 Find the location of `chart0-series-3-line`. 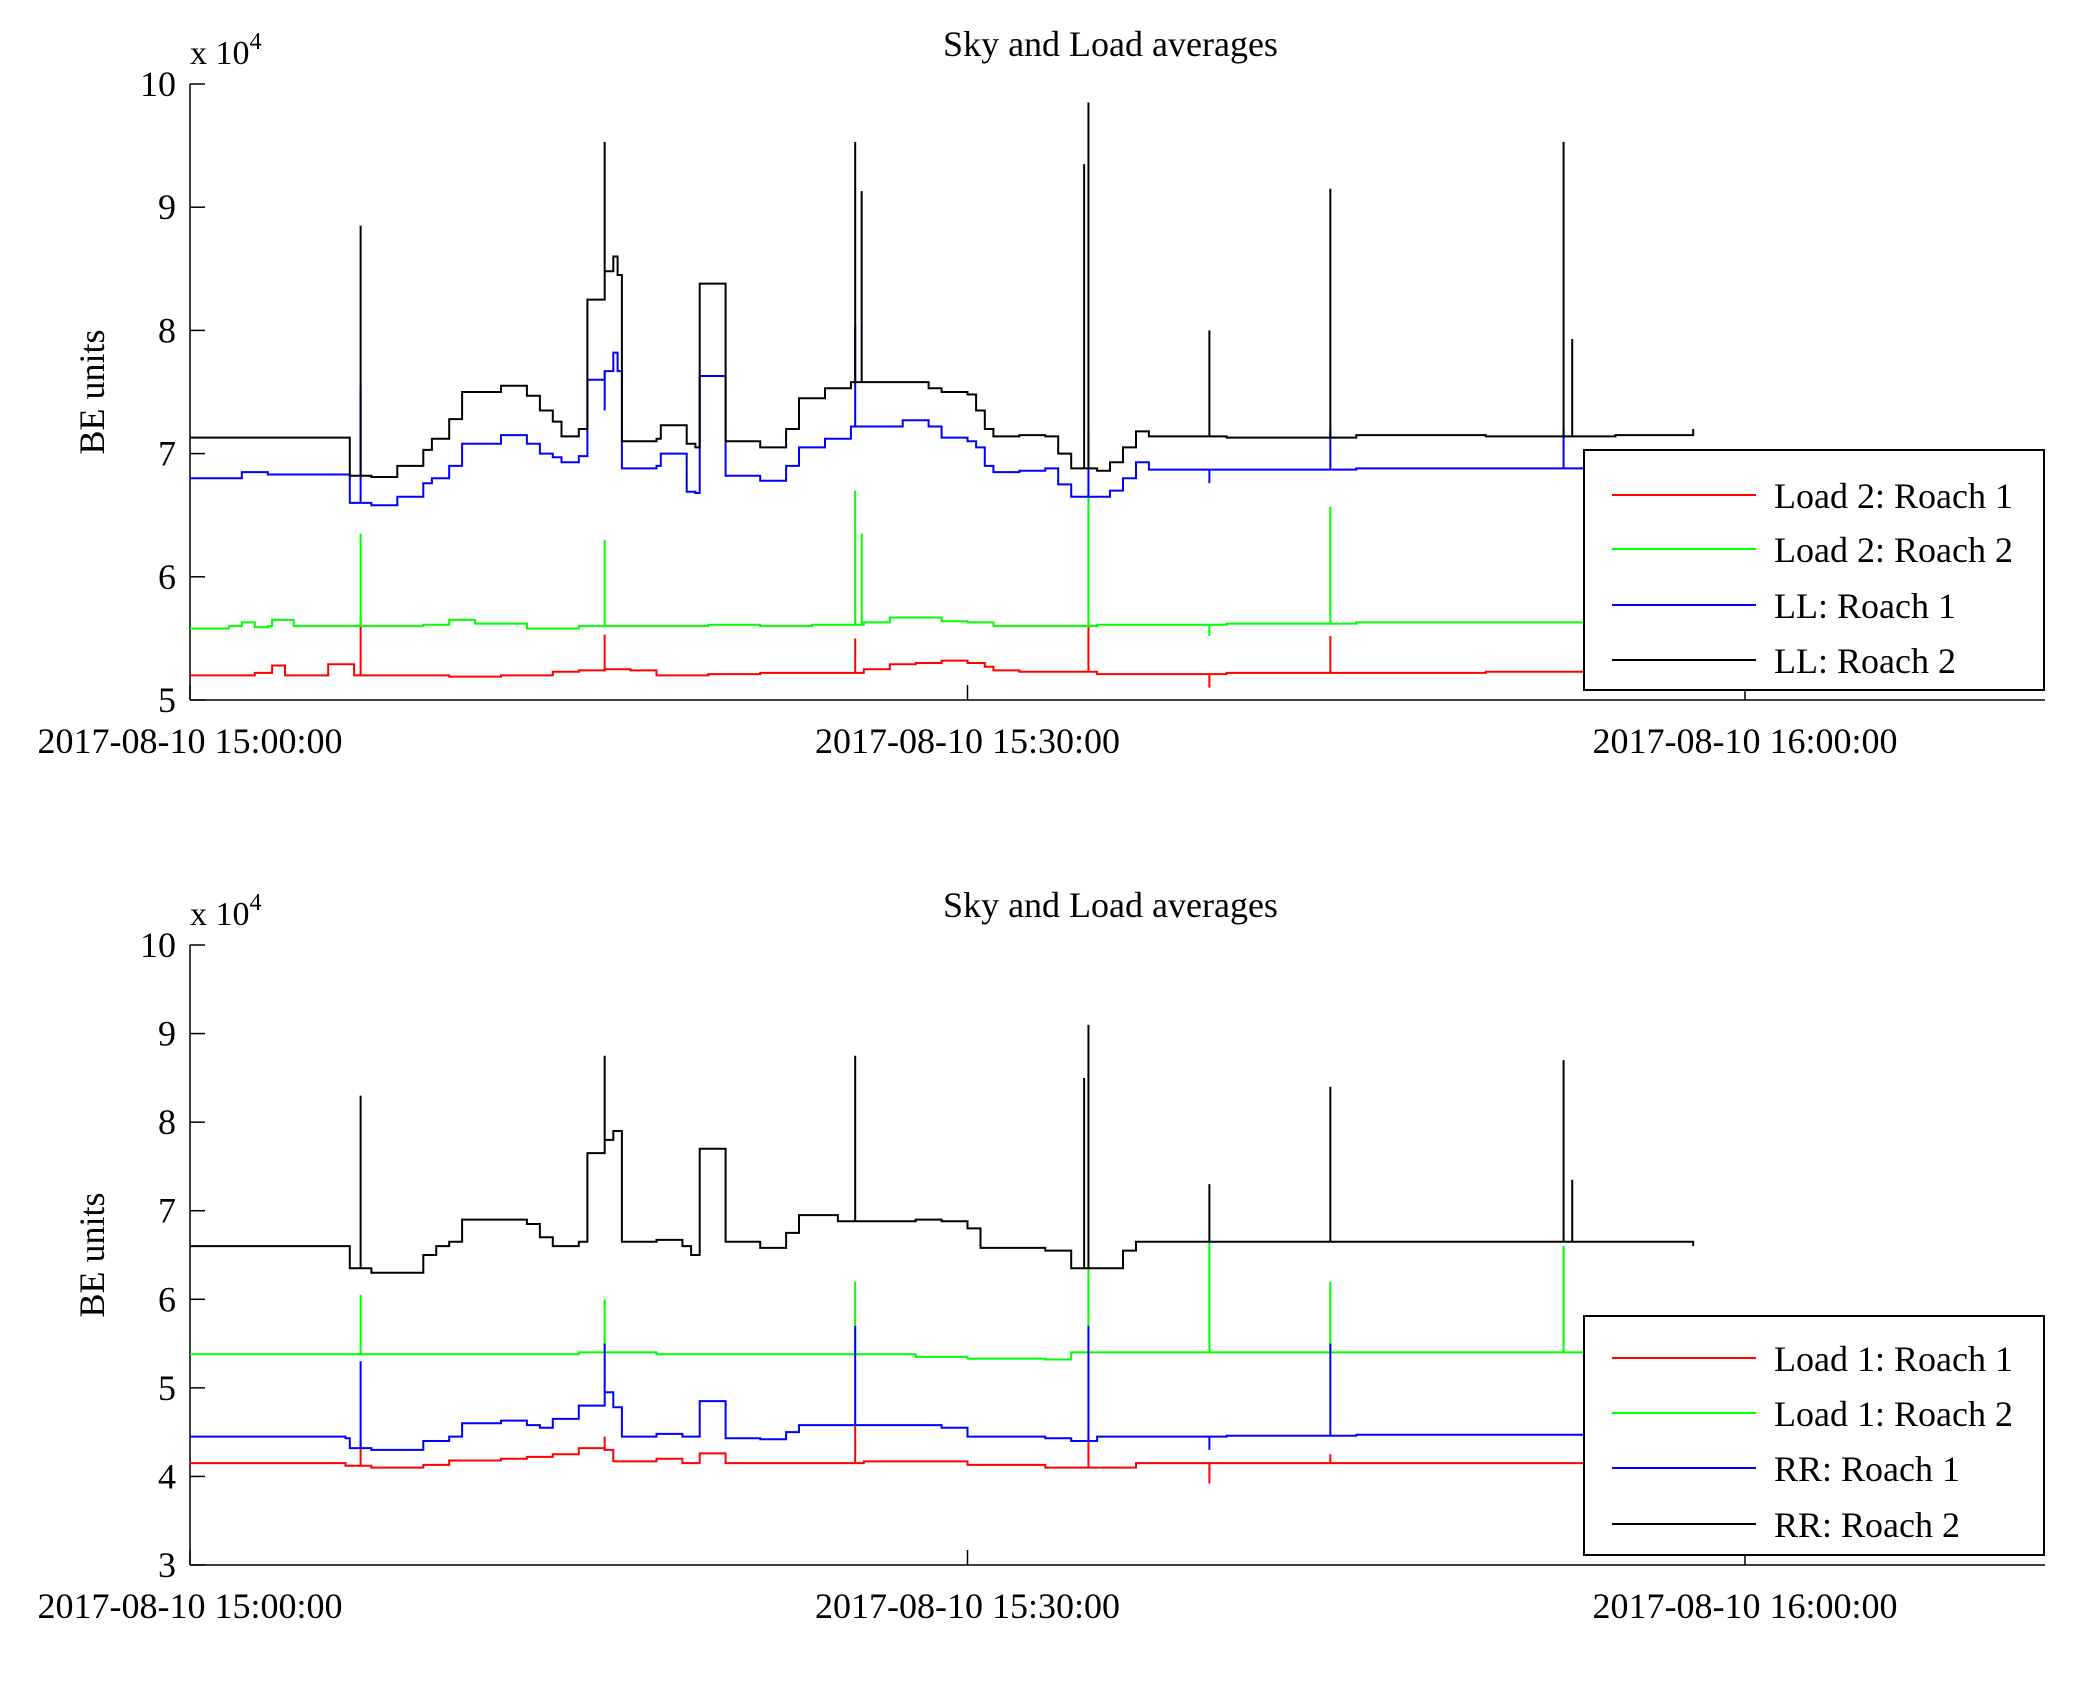

chart0-series-3-line is located at coordinates (942, 366).